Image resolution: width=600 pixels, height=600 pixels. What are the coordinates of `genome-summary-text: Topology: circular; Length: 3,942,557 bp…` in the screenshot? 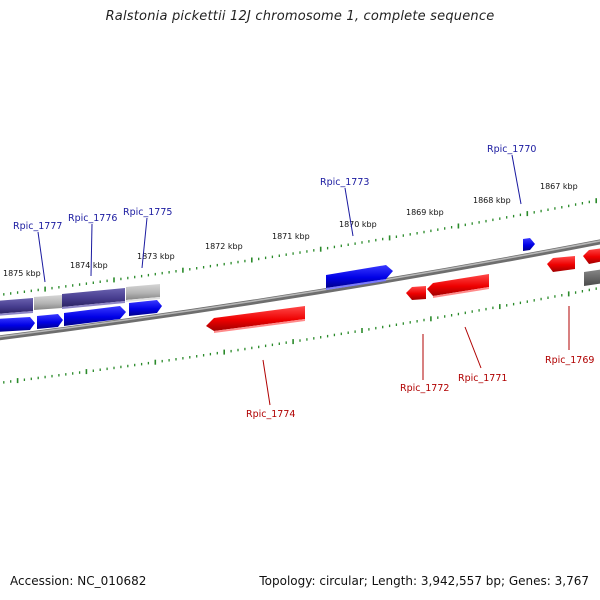 It's located at (424, 581).